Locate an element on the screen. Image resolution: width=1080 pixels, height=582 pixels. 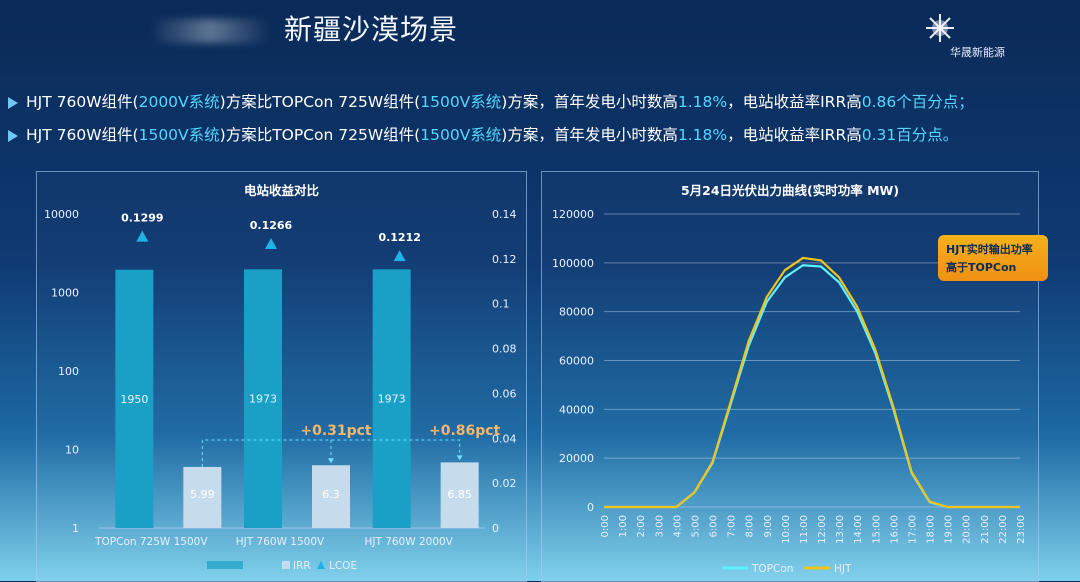
x-tick-label: 5:00 is located at coordinates (695, 526).